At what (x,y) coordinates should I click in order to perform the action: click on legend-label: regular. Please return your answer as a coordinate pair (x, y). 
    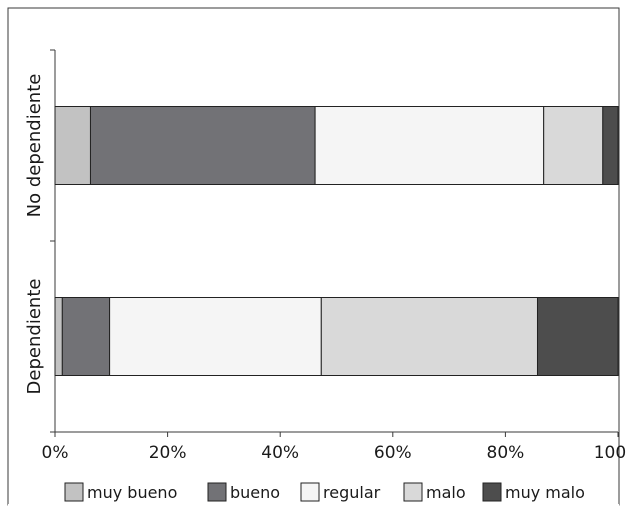
    Looking at the image, I should click on (352, 492).